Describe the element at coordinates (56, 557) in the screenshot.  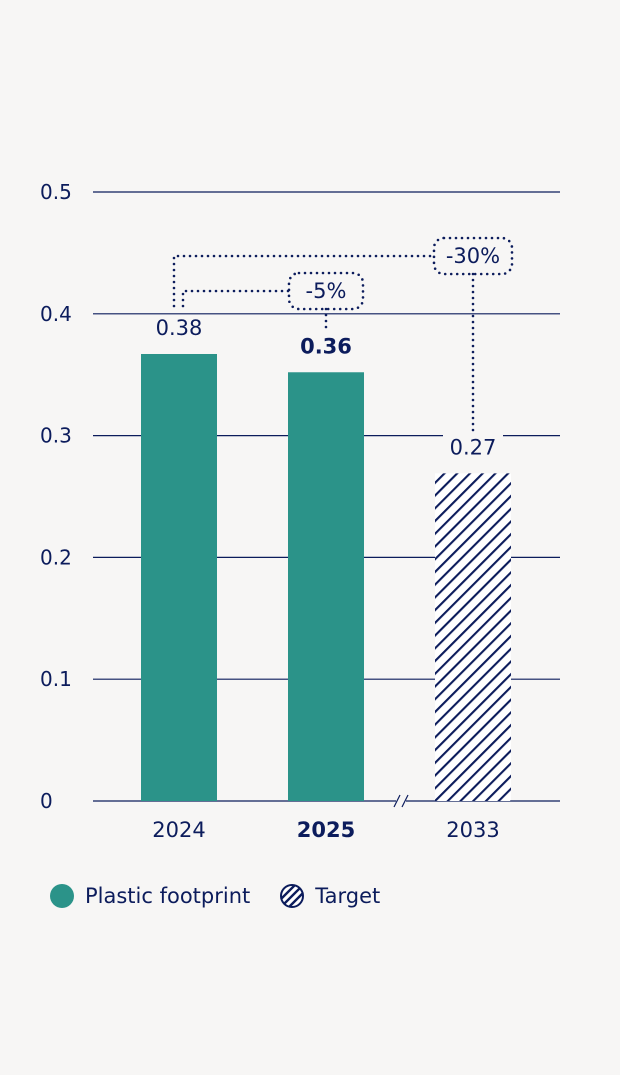
I see `y-tick-label: 0.2` at that location.